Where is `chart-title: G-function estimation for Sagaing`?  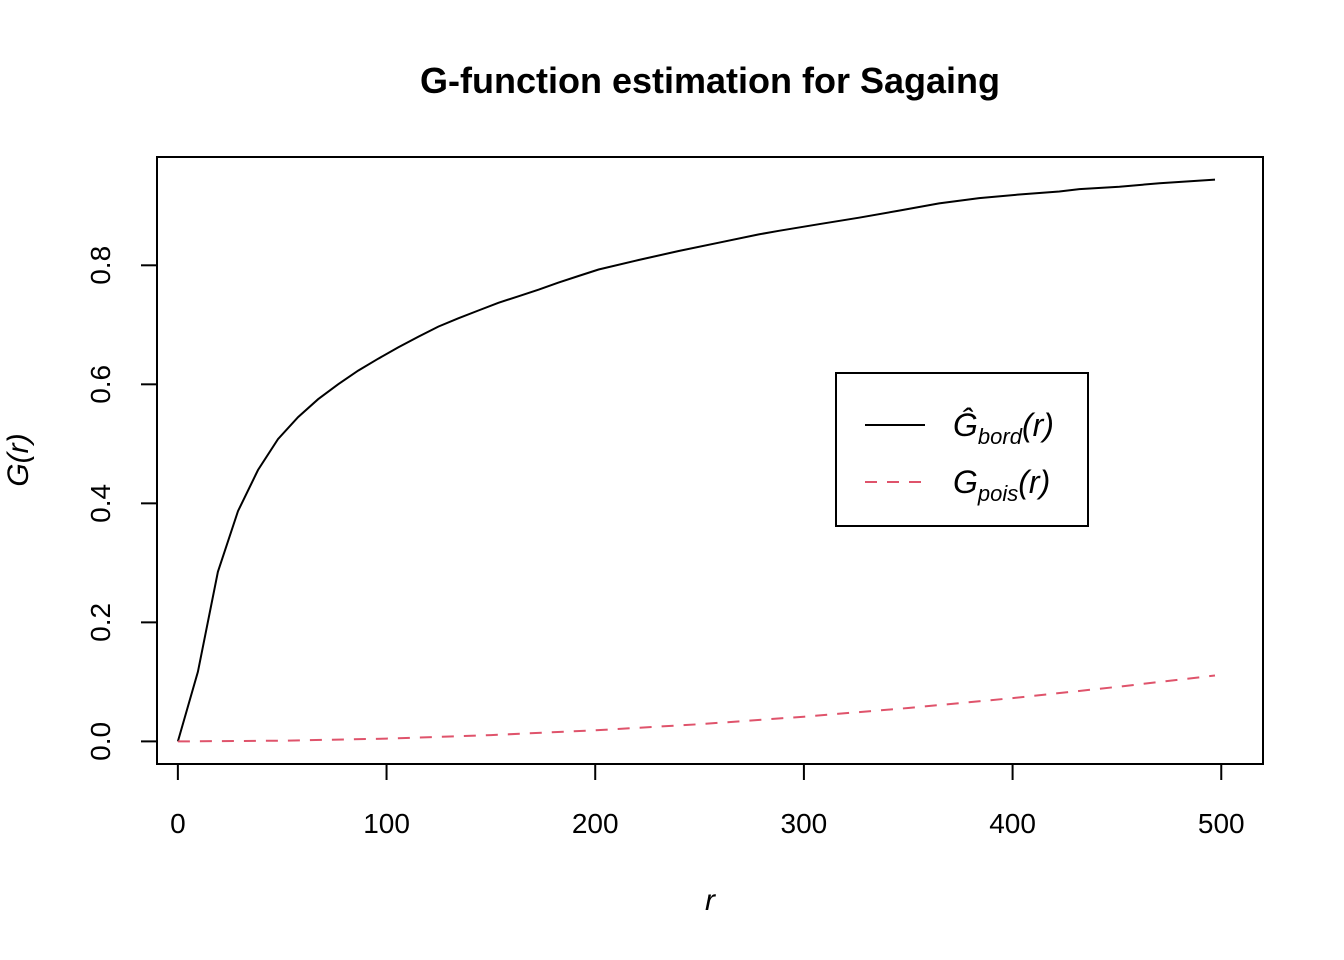
chart-title: G-function estimation for Sagaing is located at coordinates (710, 80).